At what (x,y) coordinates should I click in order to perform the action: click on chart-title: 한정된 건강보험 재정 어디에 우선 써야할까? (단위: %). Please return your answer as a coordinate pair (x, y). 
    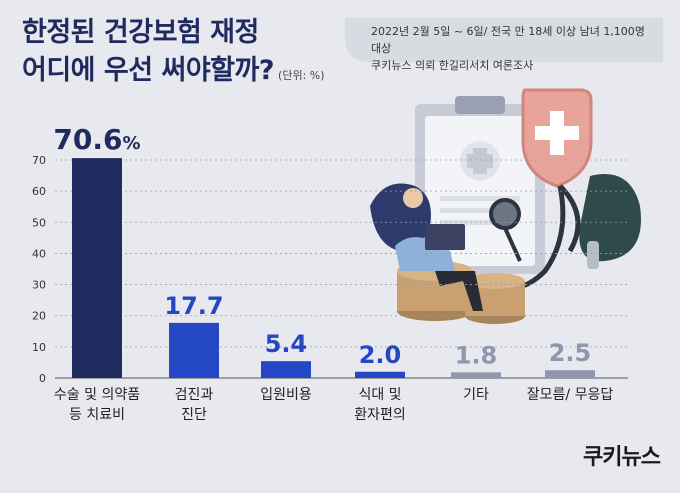
    Looking at the image, I should click on (173, 54).